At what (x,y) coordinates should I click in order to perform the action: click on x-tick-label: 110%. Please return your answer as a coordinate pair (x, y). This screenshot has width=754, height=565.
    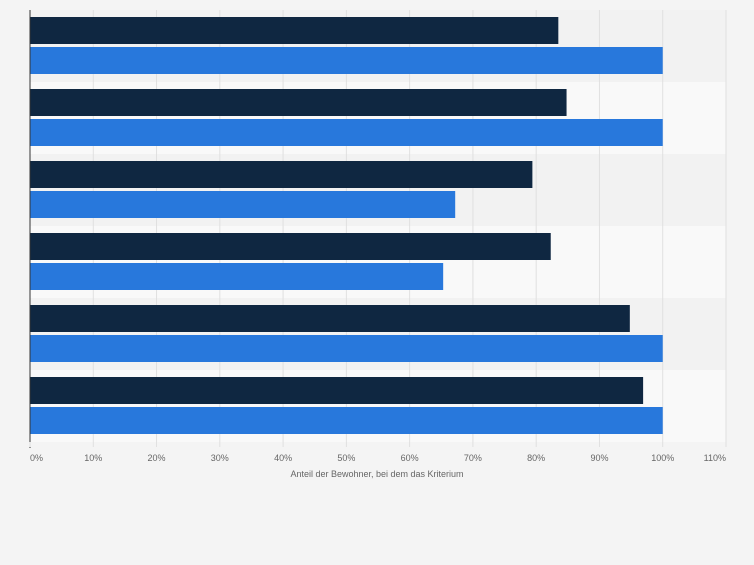
    Looking at the image, I should click on (715, 458).